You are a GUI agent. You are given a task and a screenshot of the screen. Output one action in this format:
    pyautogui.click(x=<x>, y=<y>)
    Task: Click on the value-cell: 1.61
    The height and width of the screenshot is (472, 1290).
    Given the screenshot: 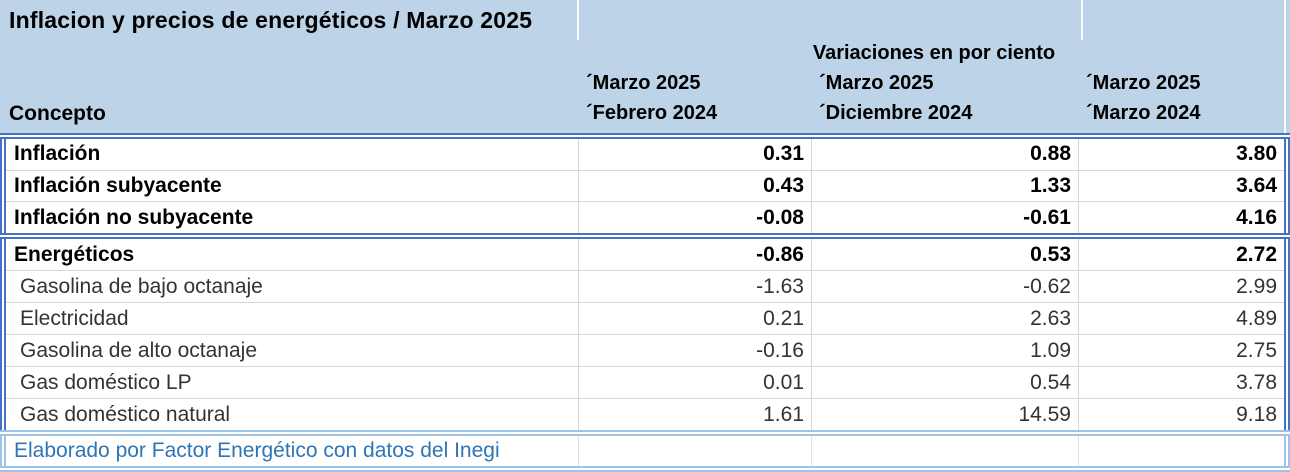 What is the action you would take?
    pyautogui.click(x=694, y=414)
    